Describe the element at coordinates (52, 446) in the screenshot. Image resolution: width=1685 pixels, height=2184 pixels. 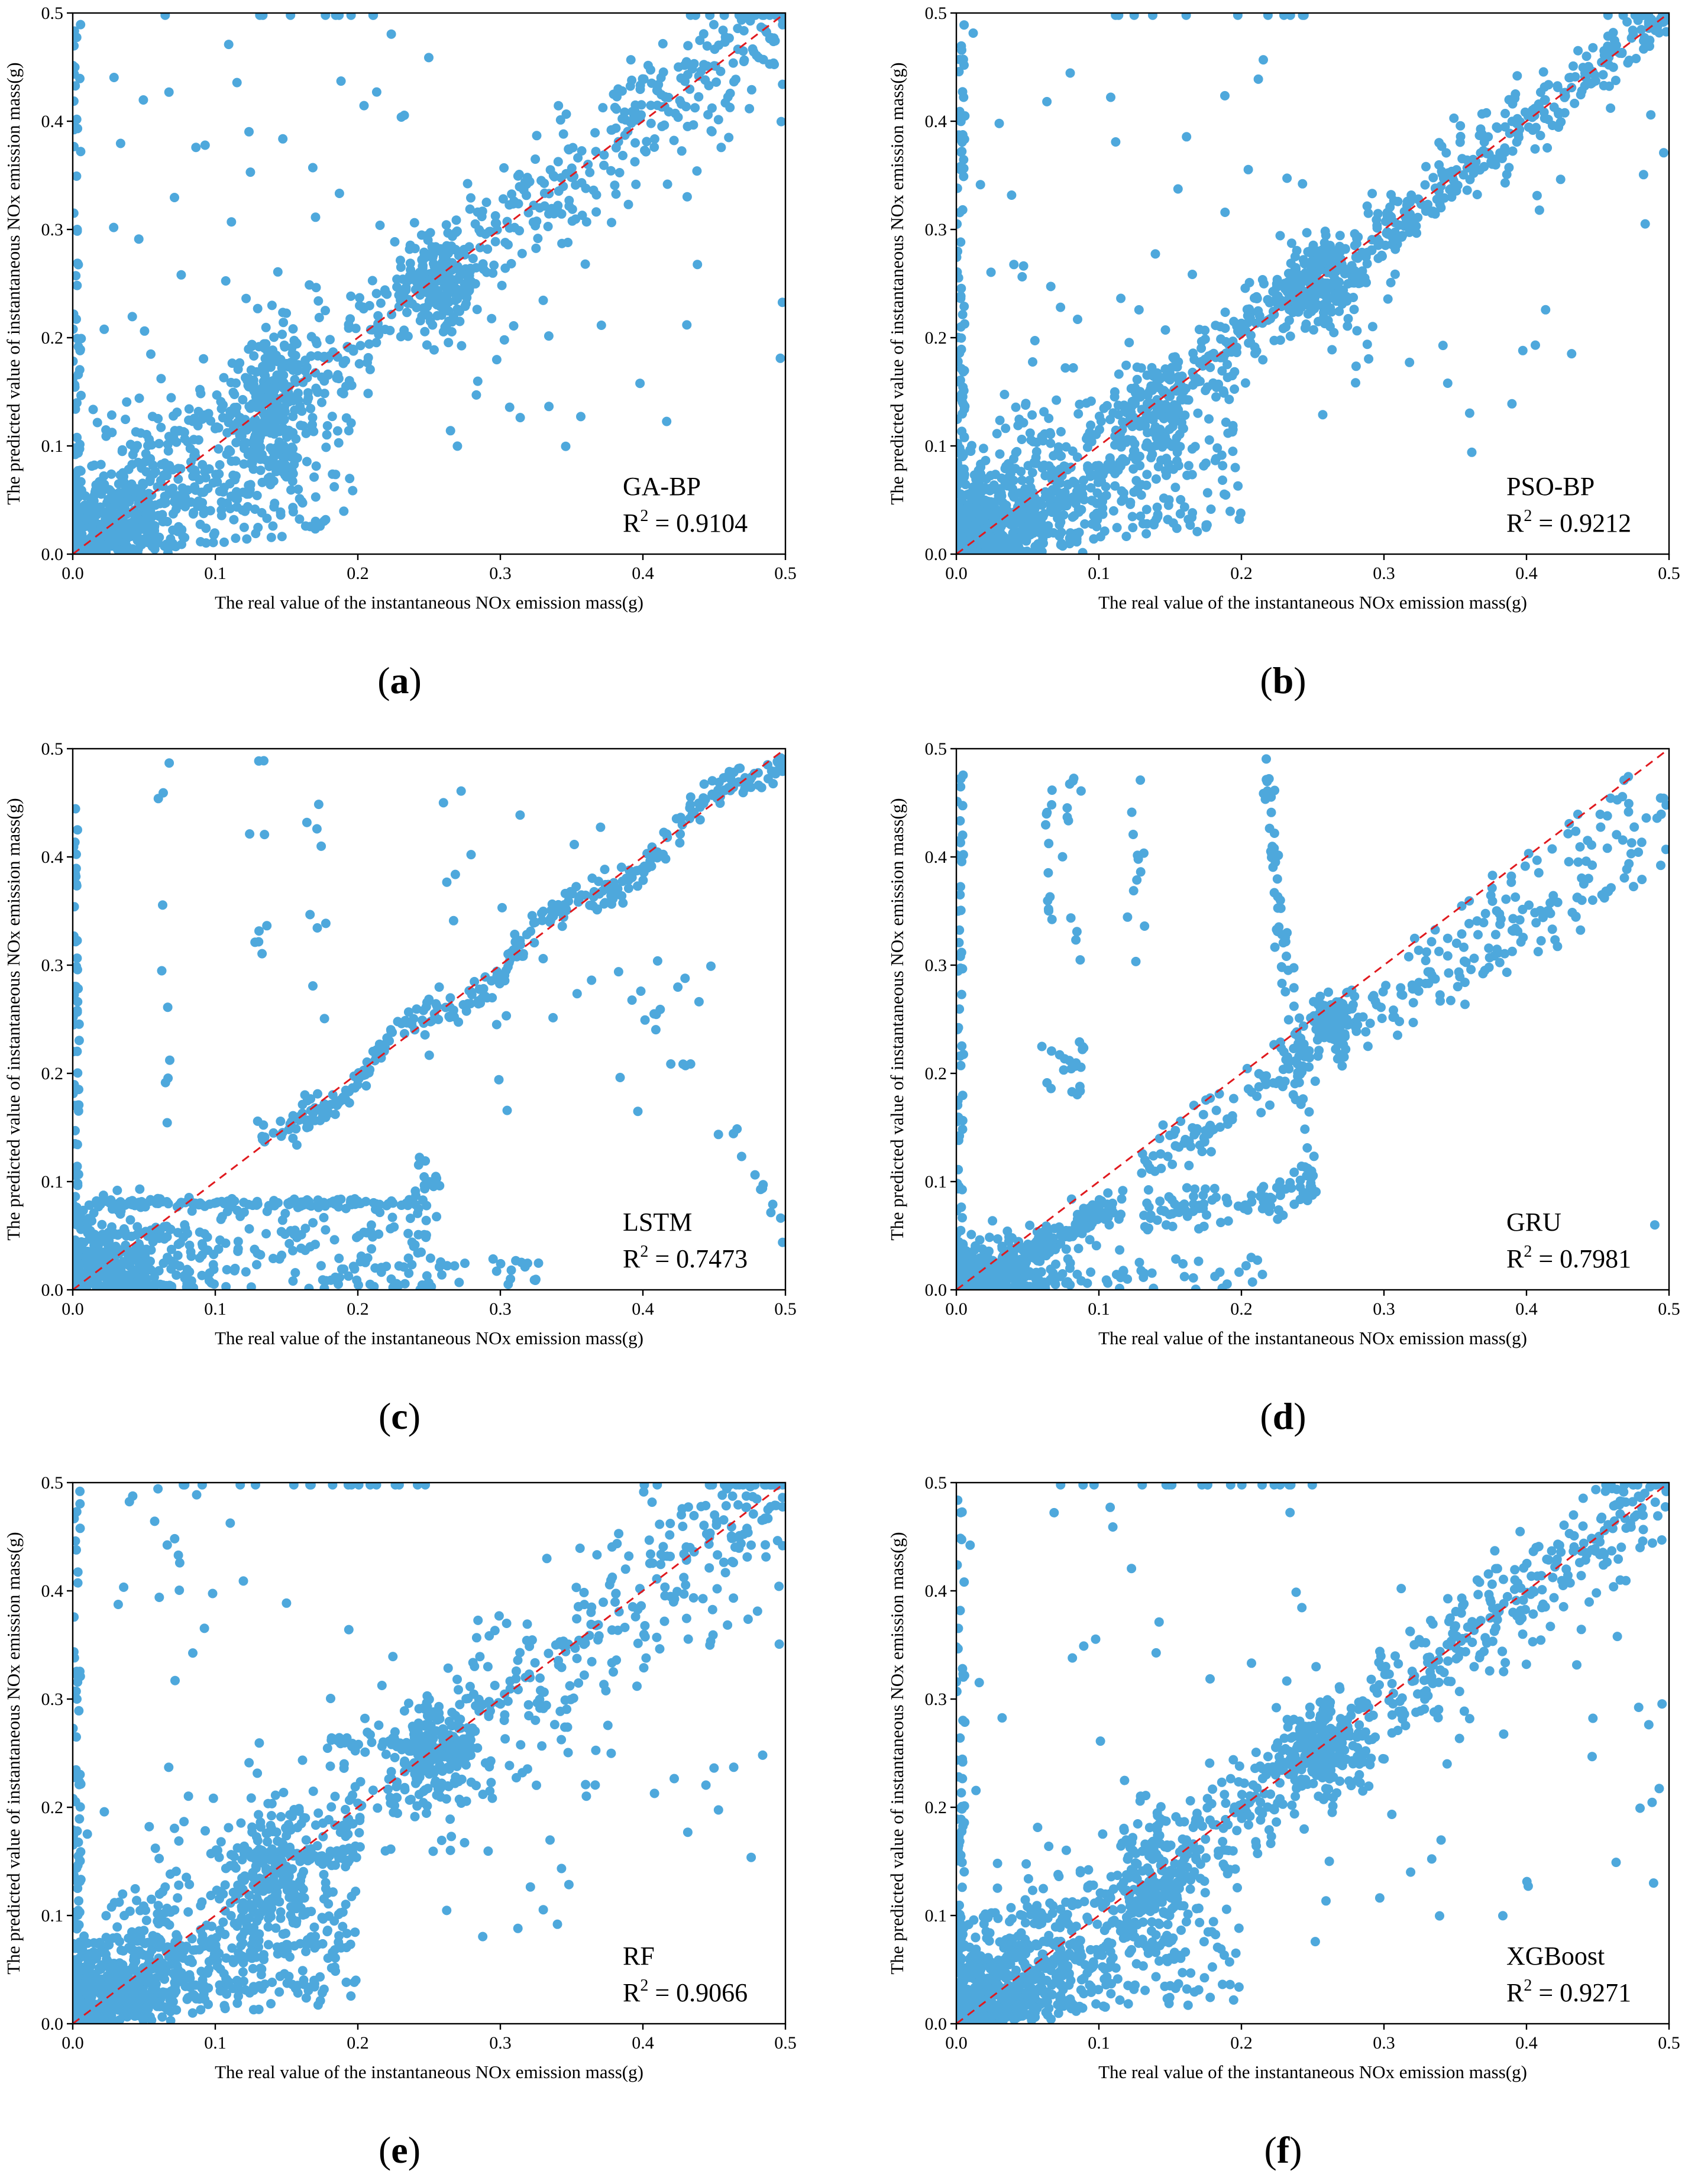
I see `y-tick-label: 0.1` at that location.